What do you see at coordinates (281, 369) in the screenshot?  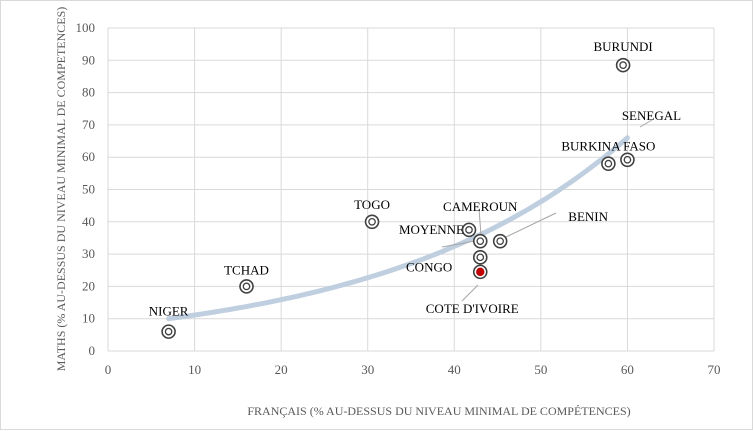 I see `x-tick-label: 20` at bounding box center [281, 369].